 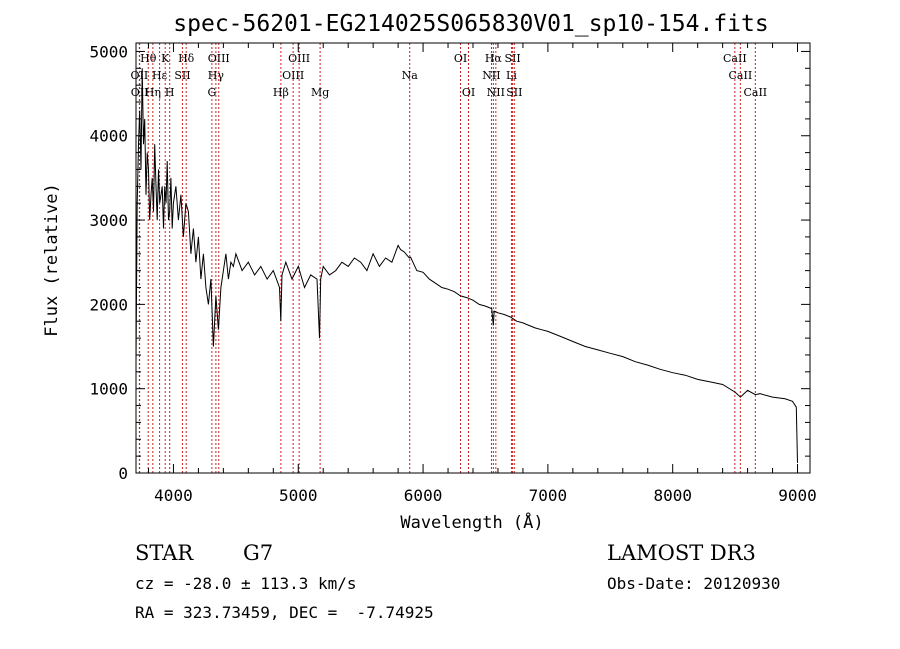 What do you see at coordinates (164, 553) in the screenshot?
I see `object-class: STAR` at bounding box center [164, 553].